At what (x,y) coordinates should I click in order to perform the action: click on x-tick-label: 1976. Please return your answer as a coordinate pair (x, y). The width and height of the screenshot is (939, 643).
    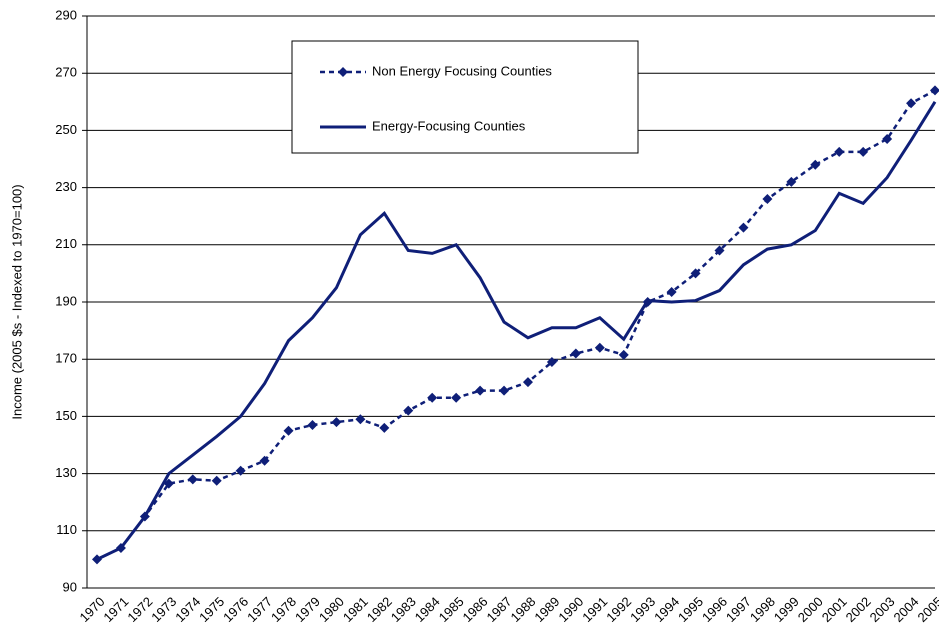
    Looking at the image, I should click on (235, 609).